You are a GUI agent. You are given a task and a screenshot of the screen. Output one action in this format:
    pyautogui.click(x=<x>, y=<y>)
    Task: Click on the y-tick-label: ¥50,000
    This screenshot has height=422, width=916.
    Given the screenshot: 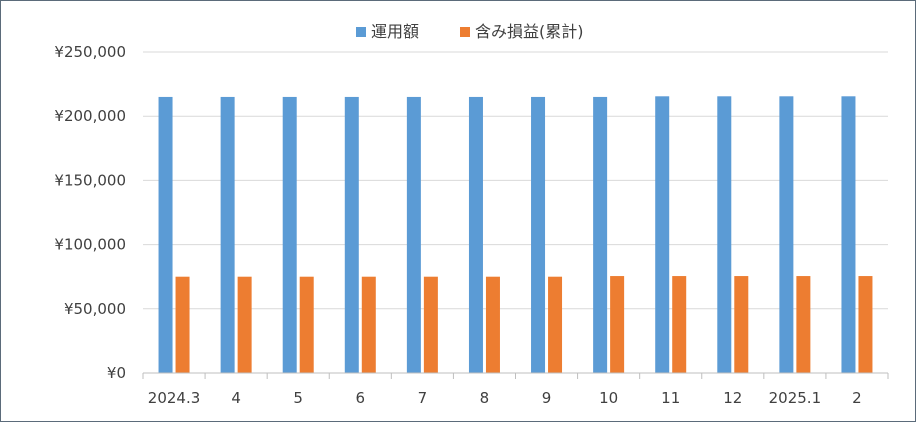 What is the action you would take?
    pyautogui.click(x=95, y=309)
    